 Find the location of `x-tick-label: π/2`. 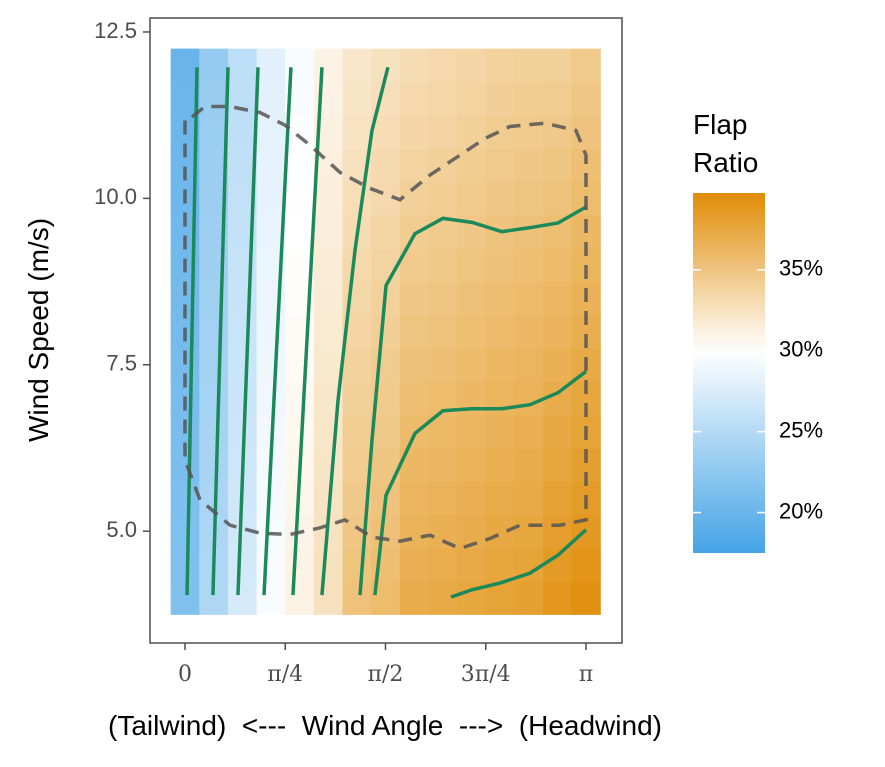

x-tick-label: π/2 is located at coordinates (386, 674).